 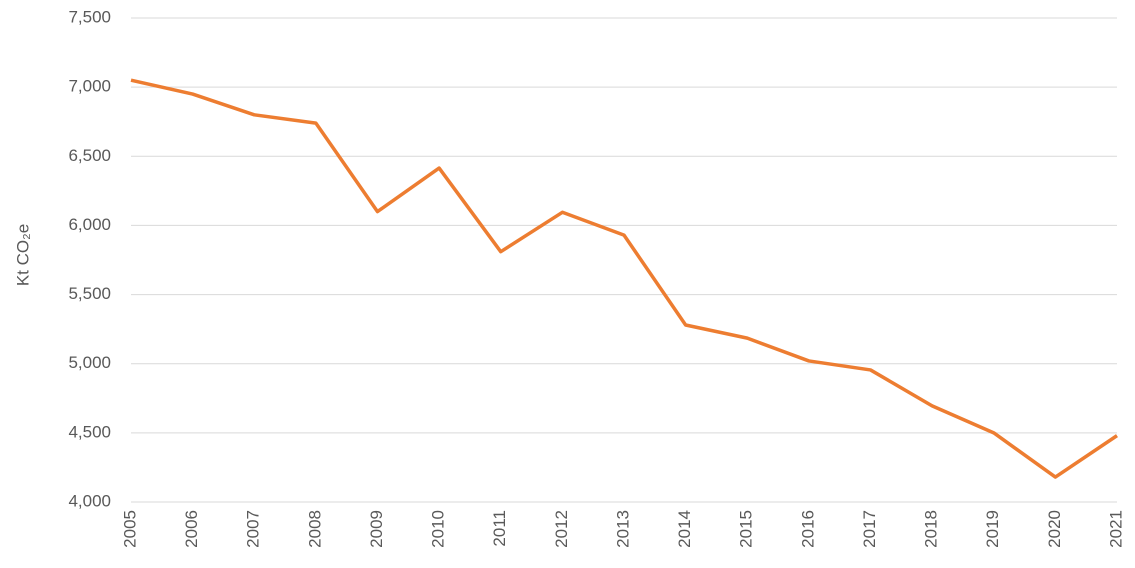 What do you see at coordinates (931, 529) in the screenshot?
I see `x-tick-label: 2018` at bounding box center [931, 529].